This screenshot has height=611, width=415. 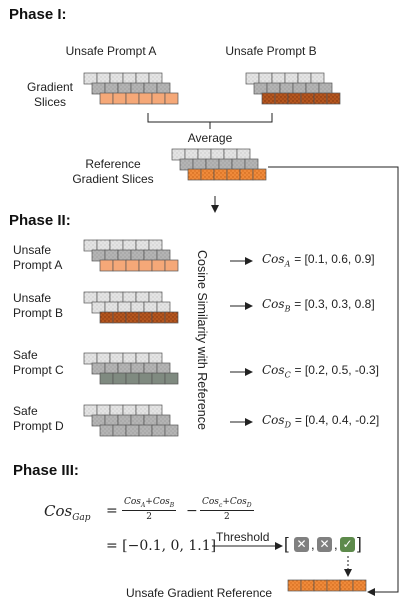 What do you see at coordinates (227, 509) in the screenshot?
I see `fraction-safe: Cosc+CosD 2` at bounding box center [227, 509].